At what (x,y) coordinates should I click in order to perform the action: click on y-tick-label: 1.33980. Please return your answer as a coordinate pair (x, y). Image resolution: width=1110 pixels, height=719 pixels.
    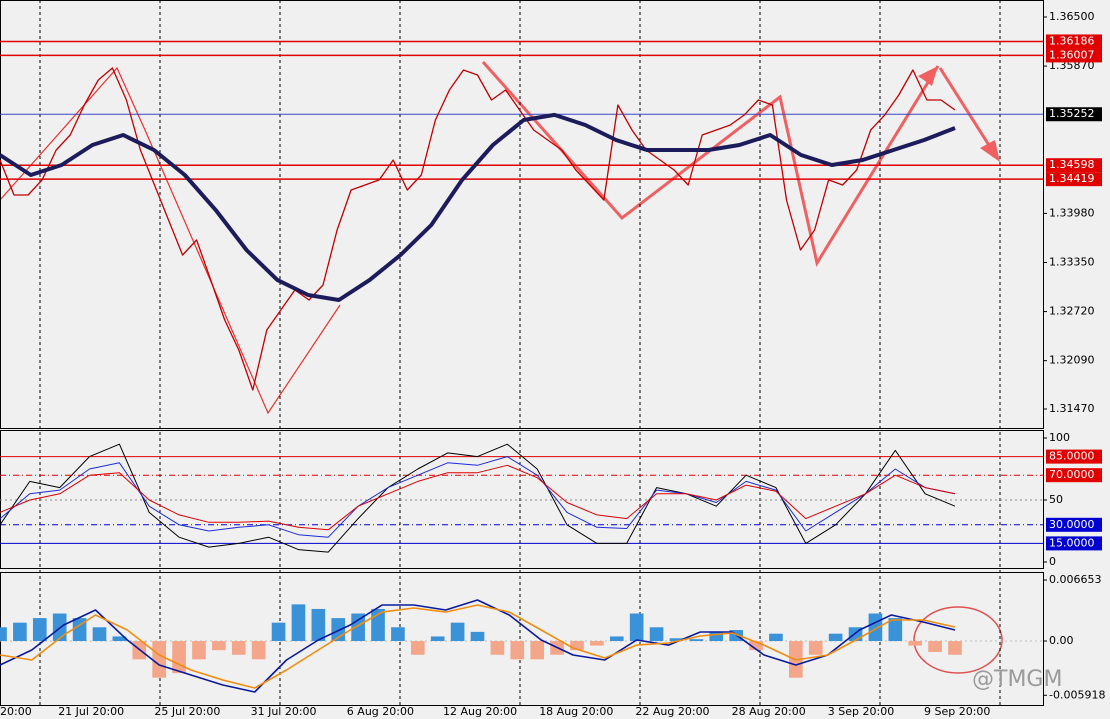
    Looking at the image, I should click on (1072, 212).